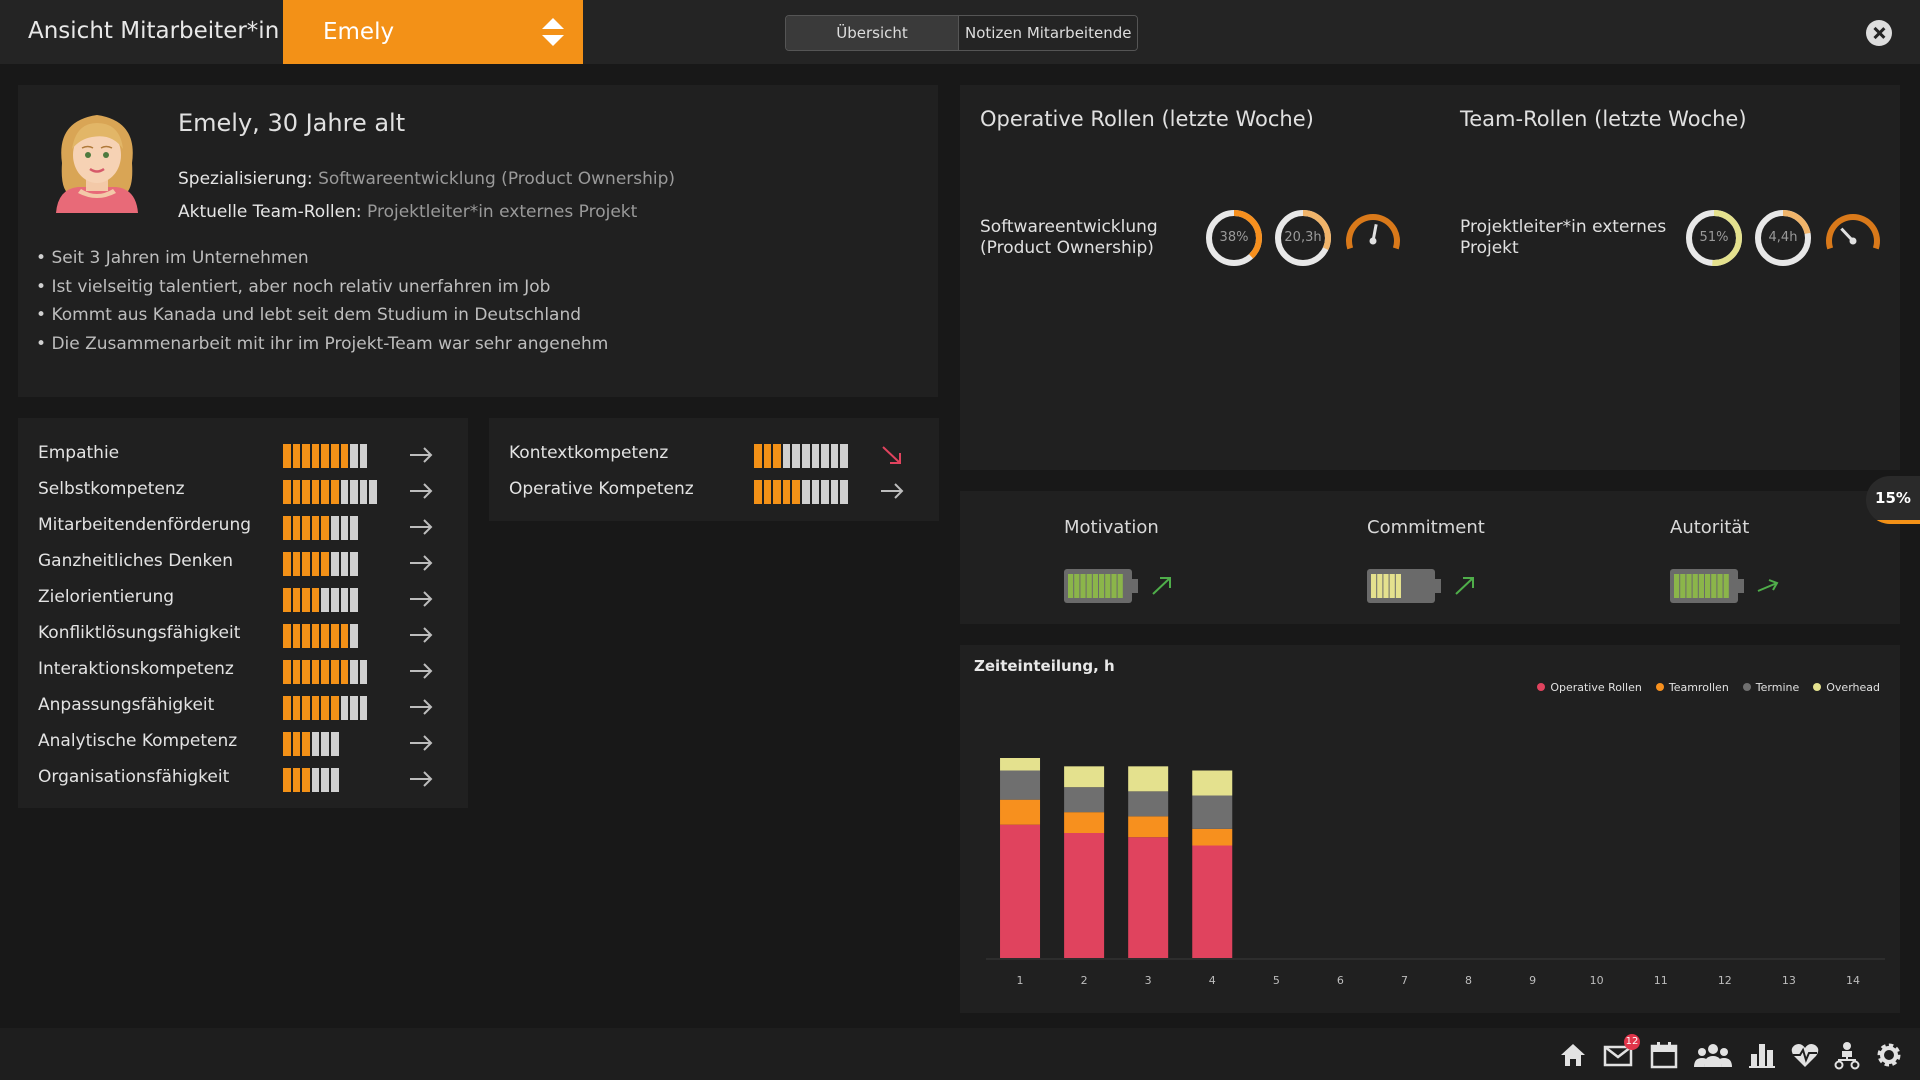  I want to click on gear-icon, so click(1889, 1055).